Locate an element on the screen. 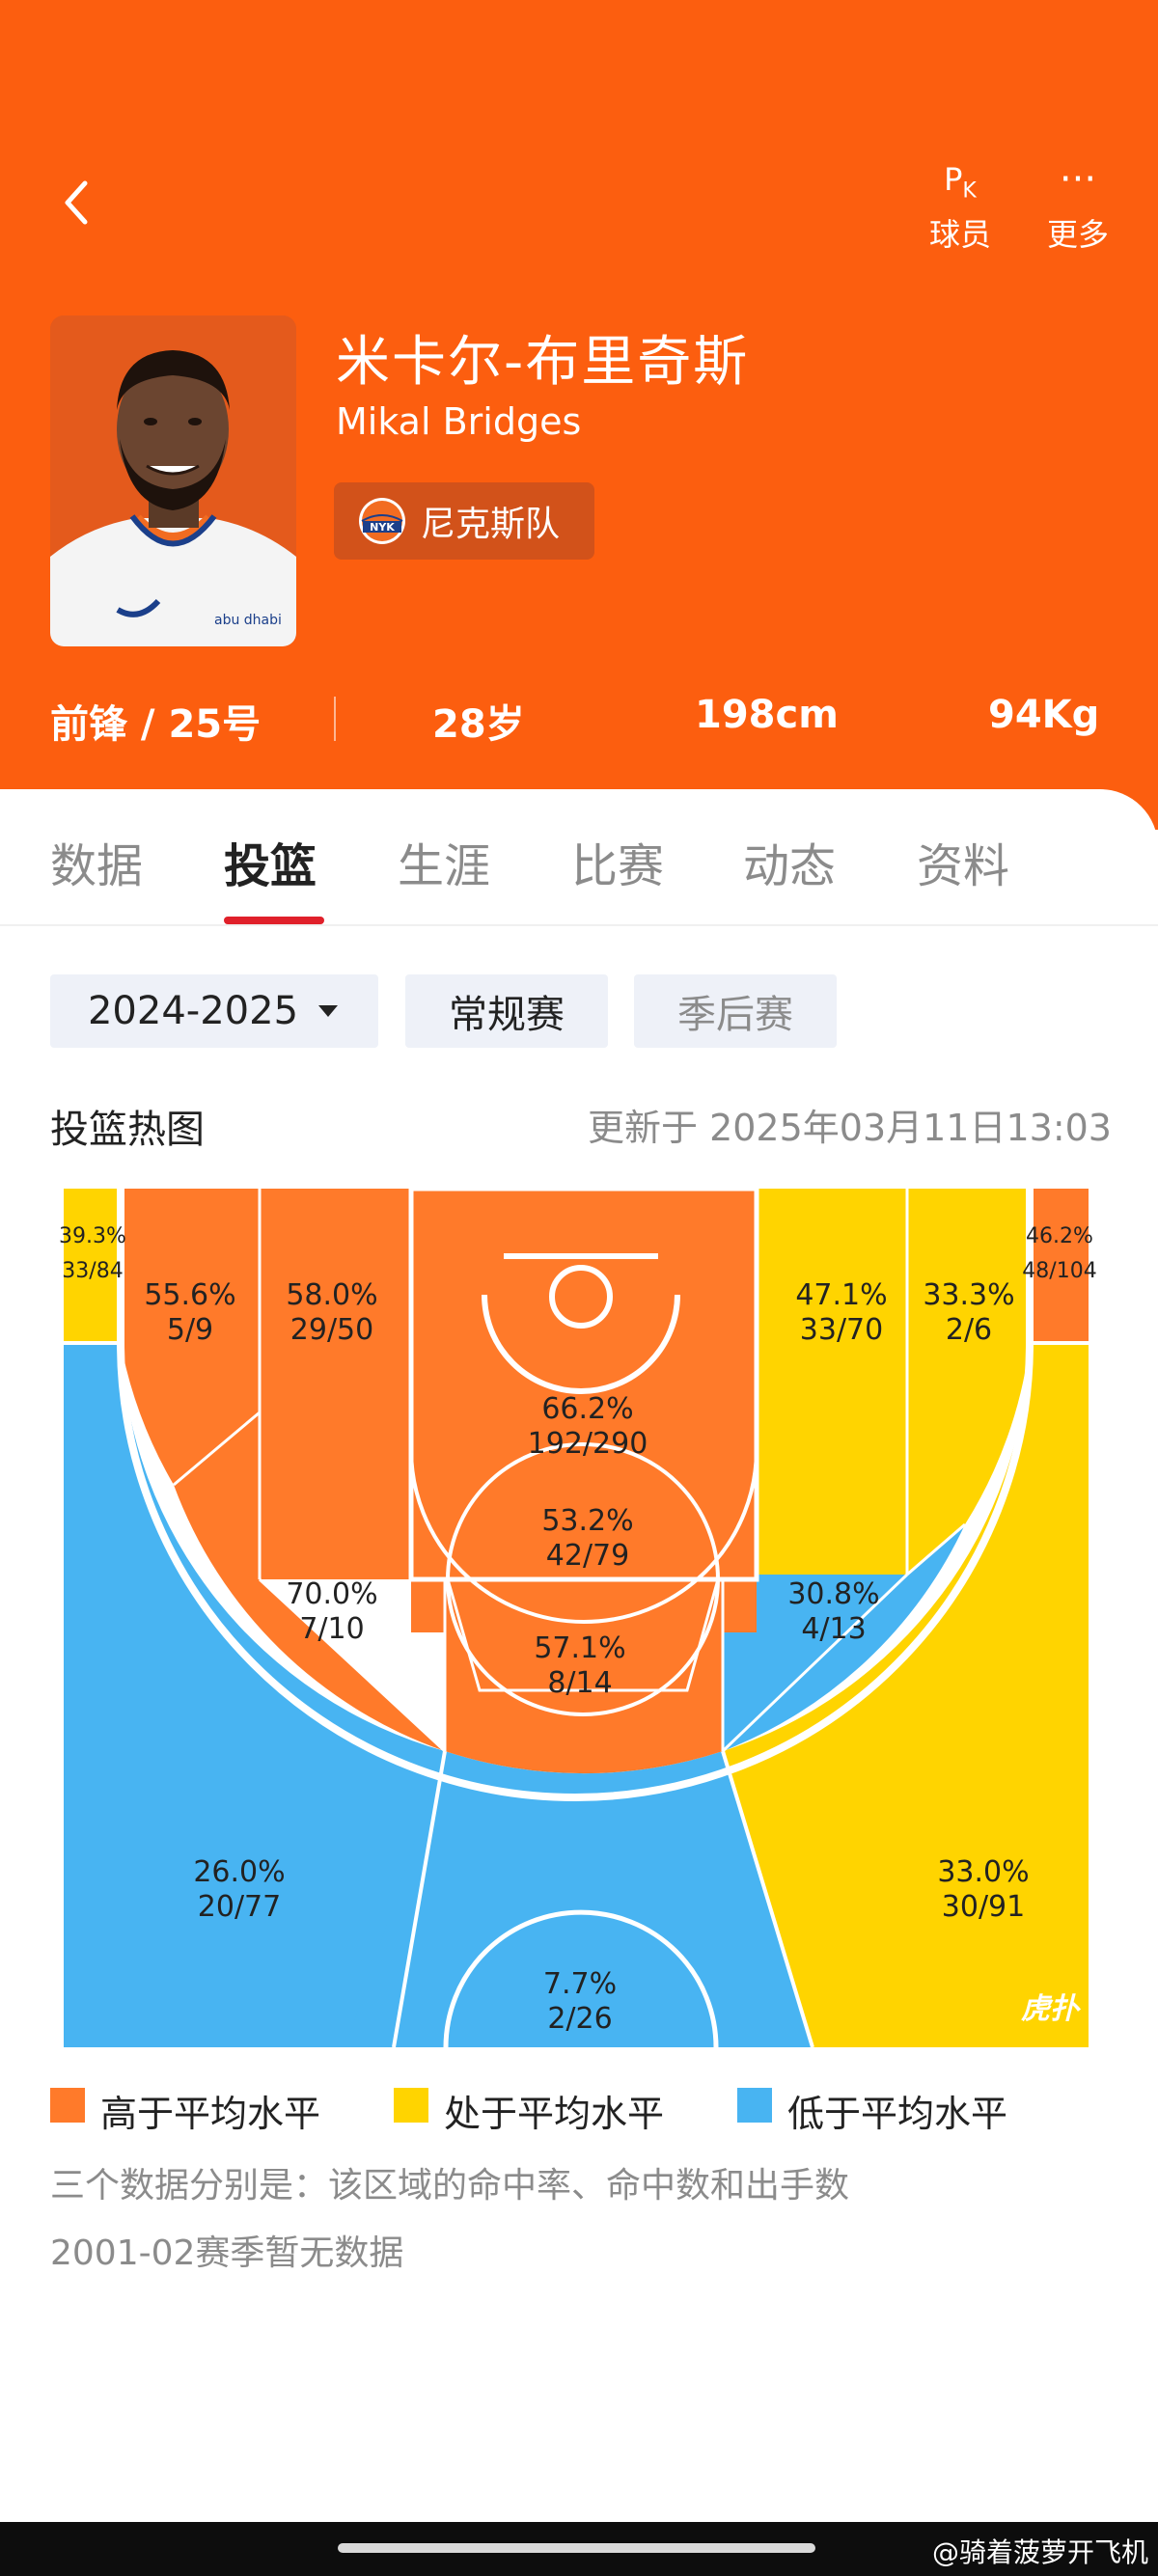  position-number: 前锋 / 25号 is located at coordinates (156, 725).